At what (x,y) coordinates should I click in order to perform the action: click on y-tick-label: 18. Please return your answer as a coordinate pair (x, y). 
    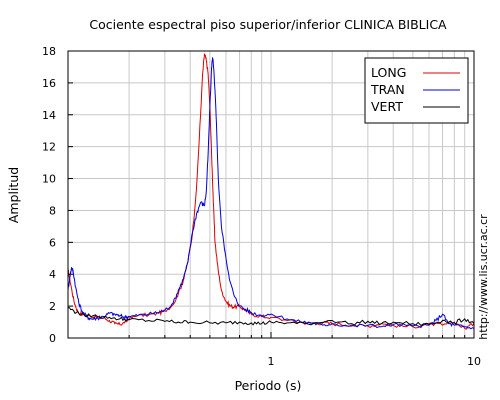
    Looking at the image, I should click on (49, 51).